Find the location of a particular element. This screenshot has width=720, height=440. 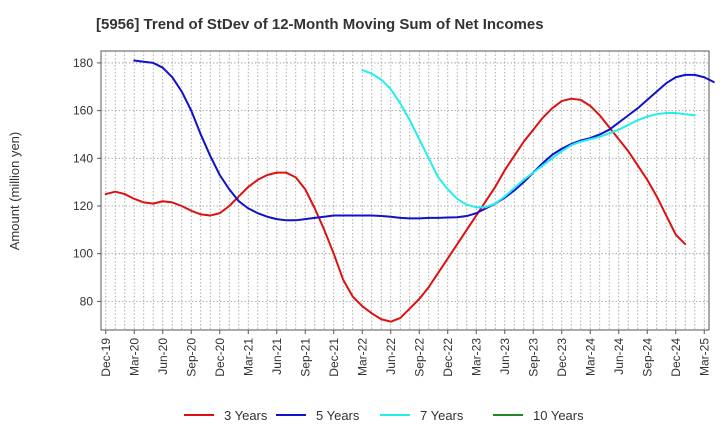

y-axis-label: Amount (million yen) is located at coordinates (14, 191).